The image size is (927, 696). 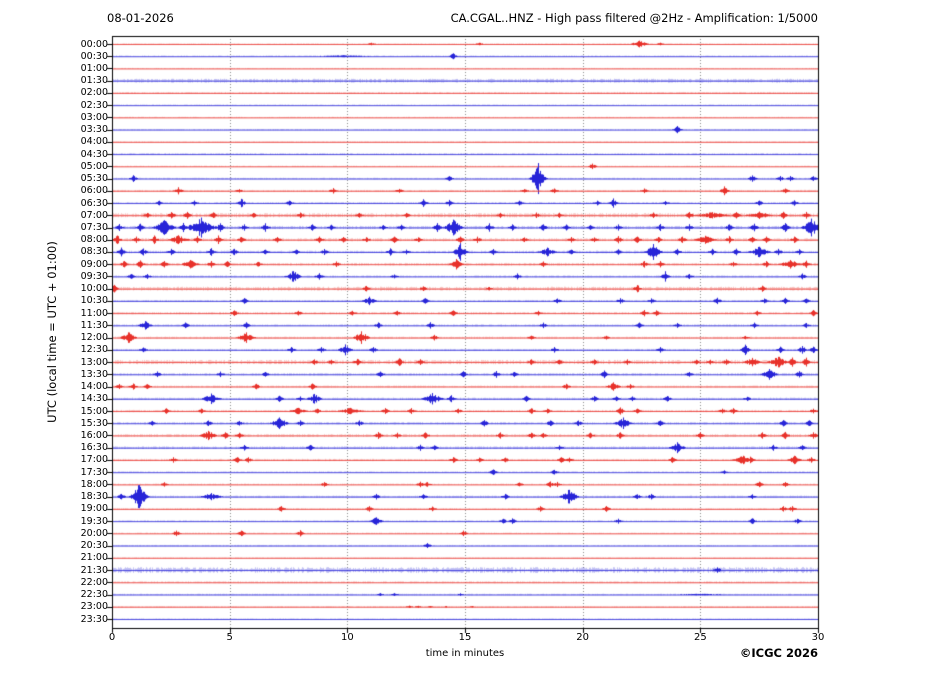 What do you see at coordinates (94, 595) in the screenshot?
I see `y-tick-label: 22:30` at bounding box center [94, 595].